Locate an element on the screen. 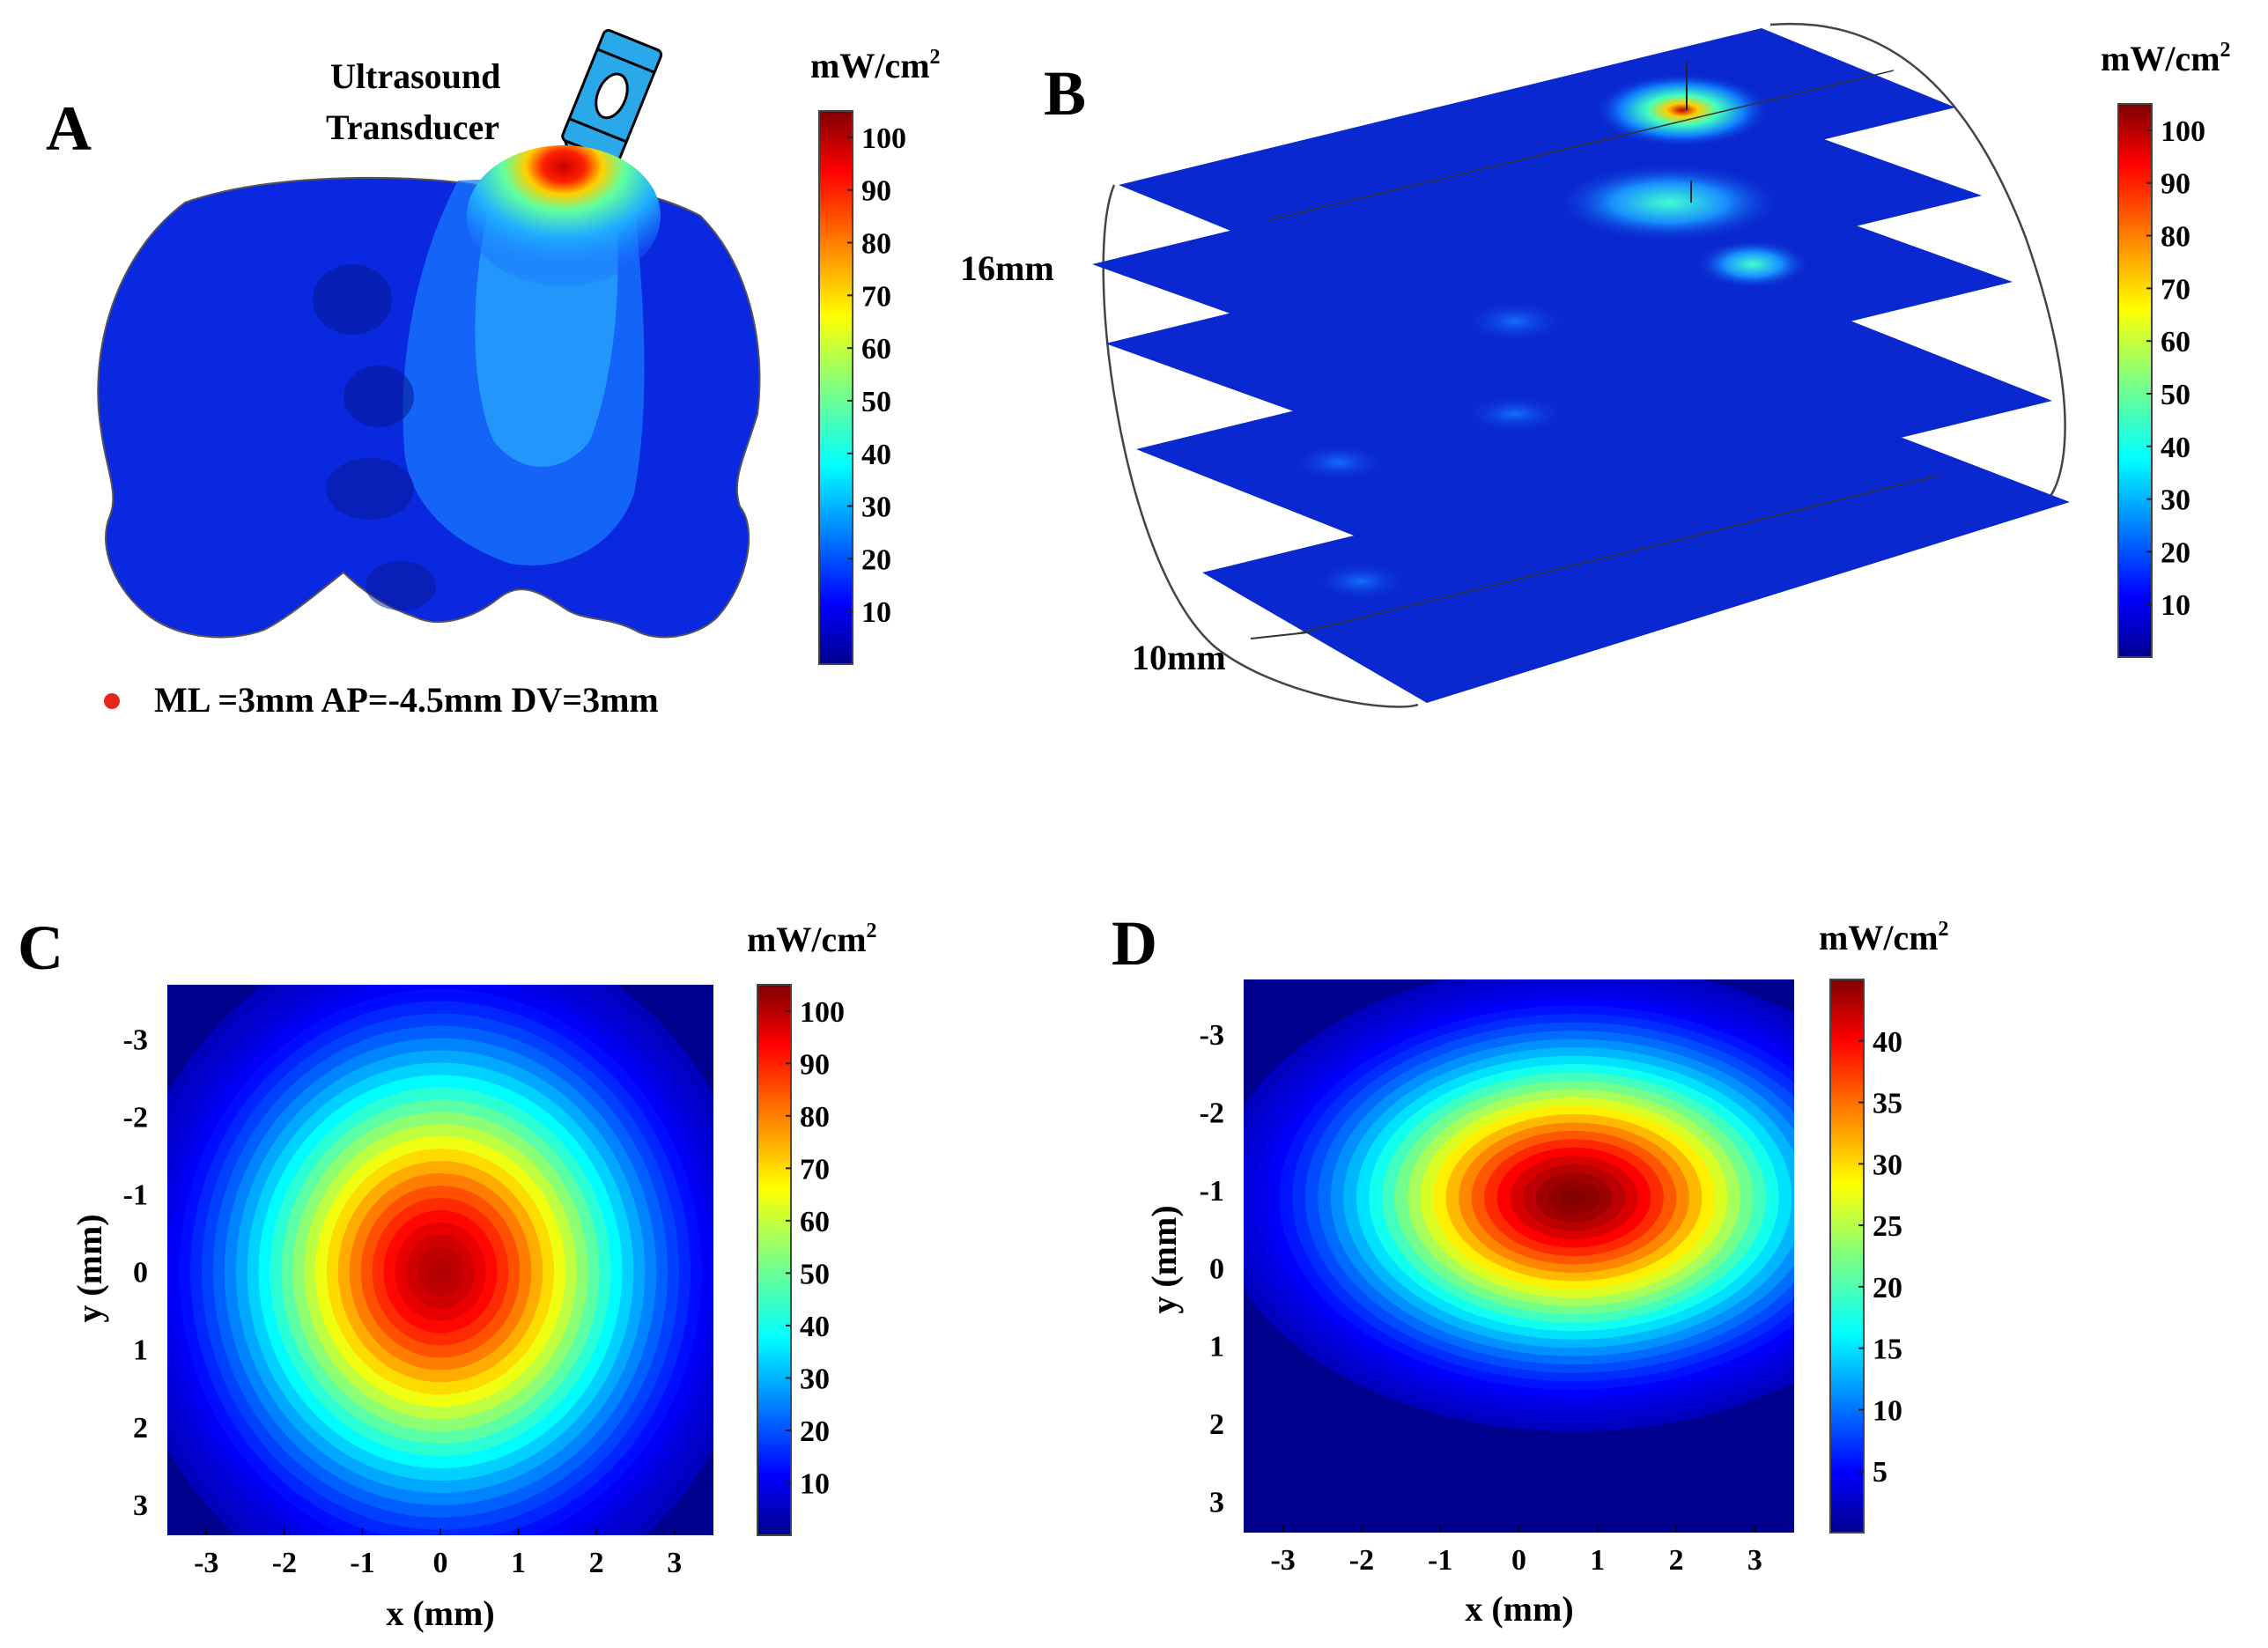 This screenshot has width=2268, height=1648. panel-letter-a: A is located at coordinates (69, 128).